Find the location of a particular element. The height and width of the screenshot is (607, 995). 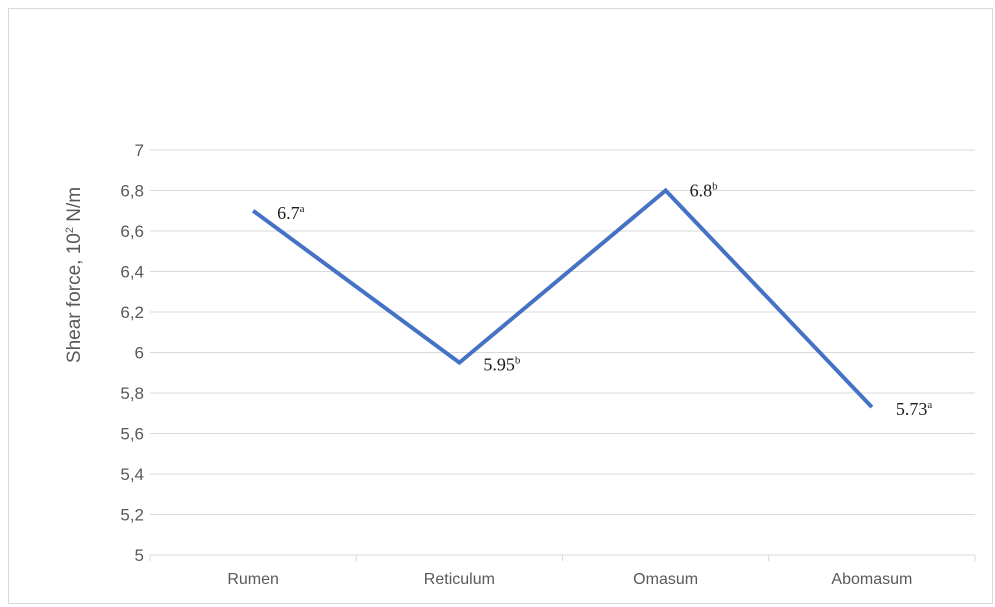

data-label: 6.7a is located at coordinates (291, 213).